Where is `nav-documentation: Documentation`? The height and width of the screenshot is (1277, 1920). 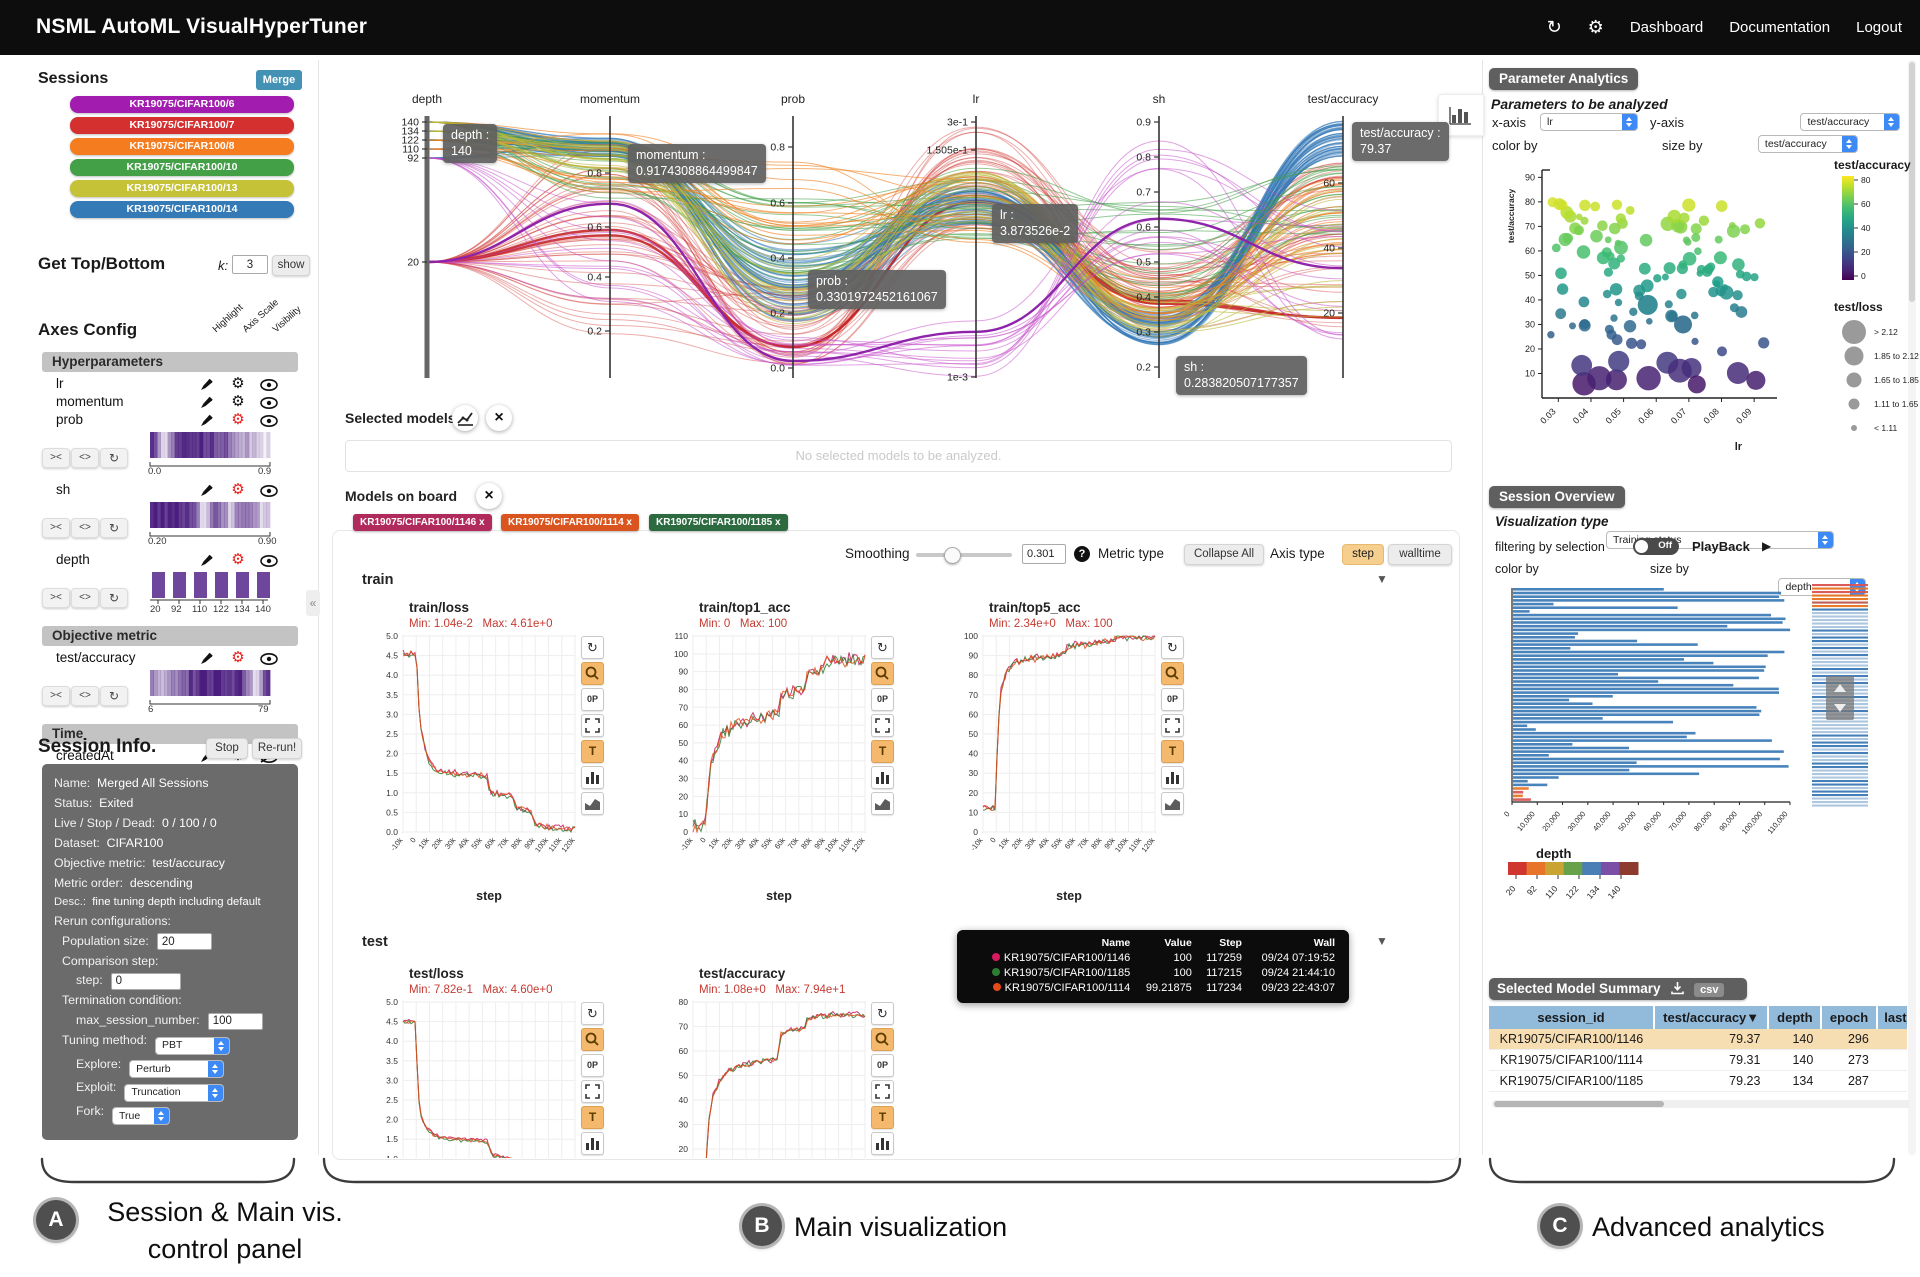
nav-documentation: Documentation is located at coordinates (1780, 27).